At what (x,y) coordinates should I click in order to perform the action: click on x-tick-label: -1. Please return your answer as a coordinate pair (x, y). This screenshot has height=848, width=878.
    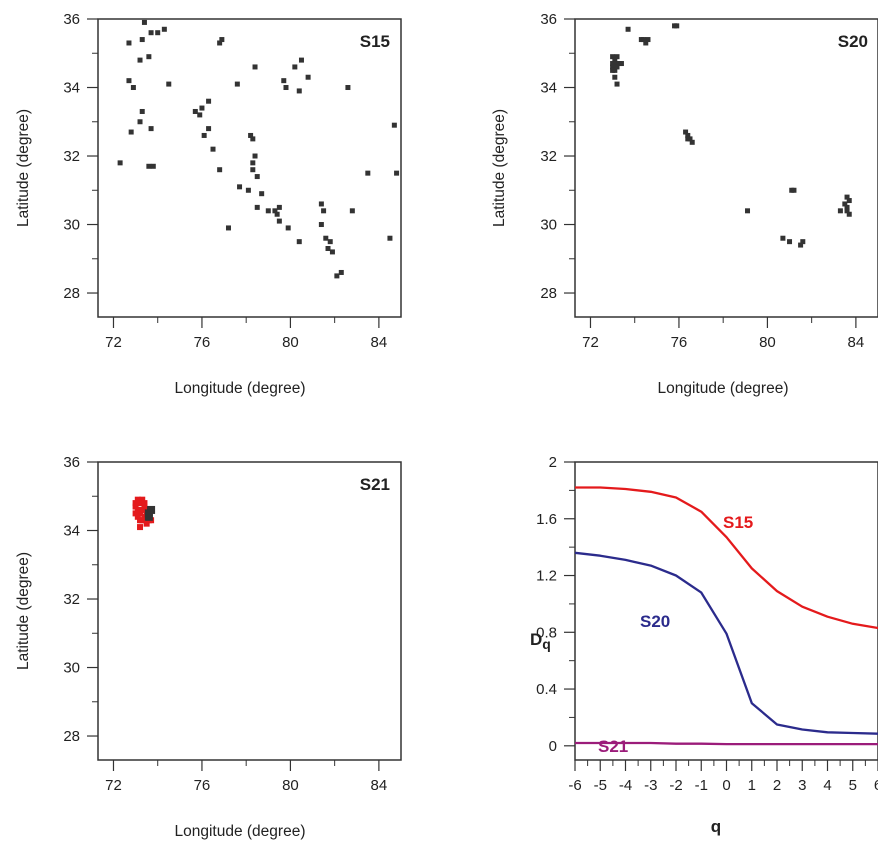
    Looking at the image, I should click on (701, 785).